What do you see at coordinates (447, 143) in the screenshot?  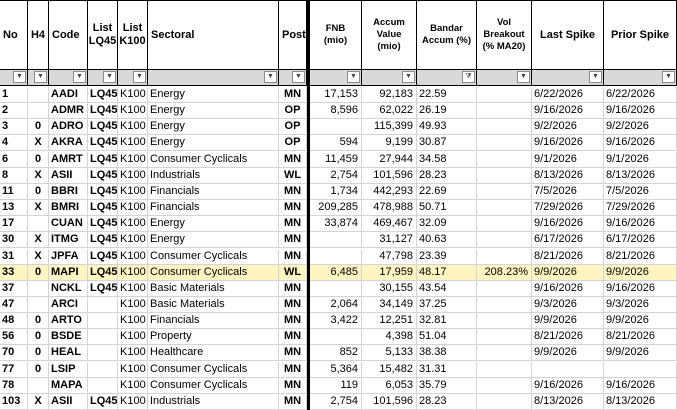 I see `cell-bandar-accum: 30.87` at bounding box center [447, 143].